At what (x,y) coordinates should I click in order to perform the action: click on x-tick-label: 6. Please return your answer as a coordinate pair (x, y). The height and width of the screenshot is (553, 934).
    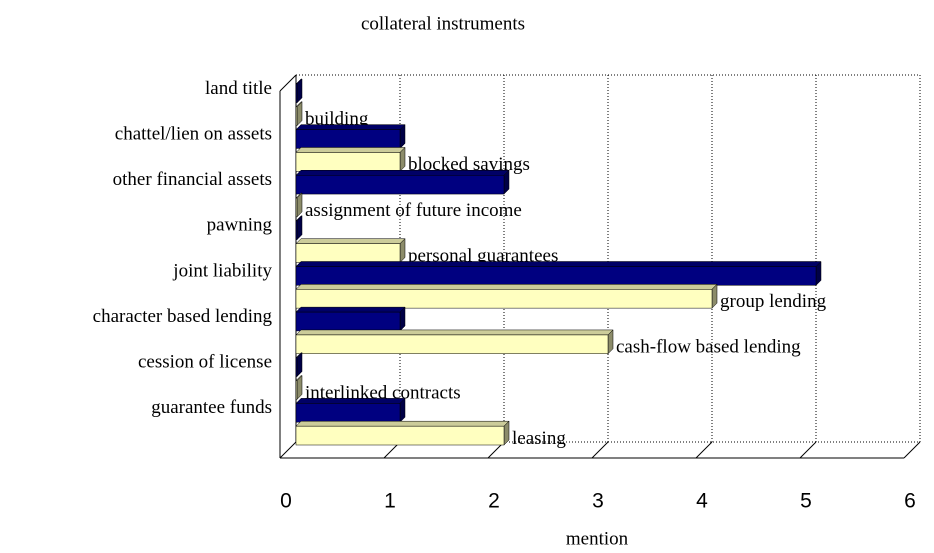
    Looking at the image, I should click on (910, 501).